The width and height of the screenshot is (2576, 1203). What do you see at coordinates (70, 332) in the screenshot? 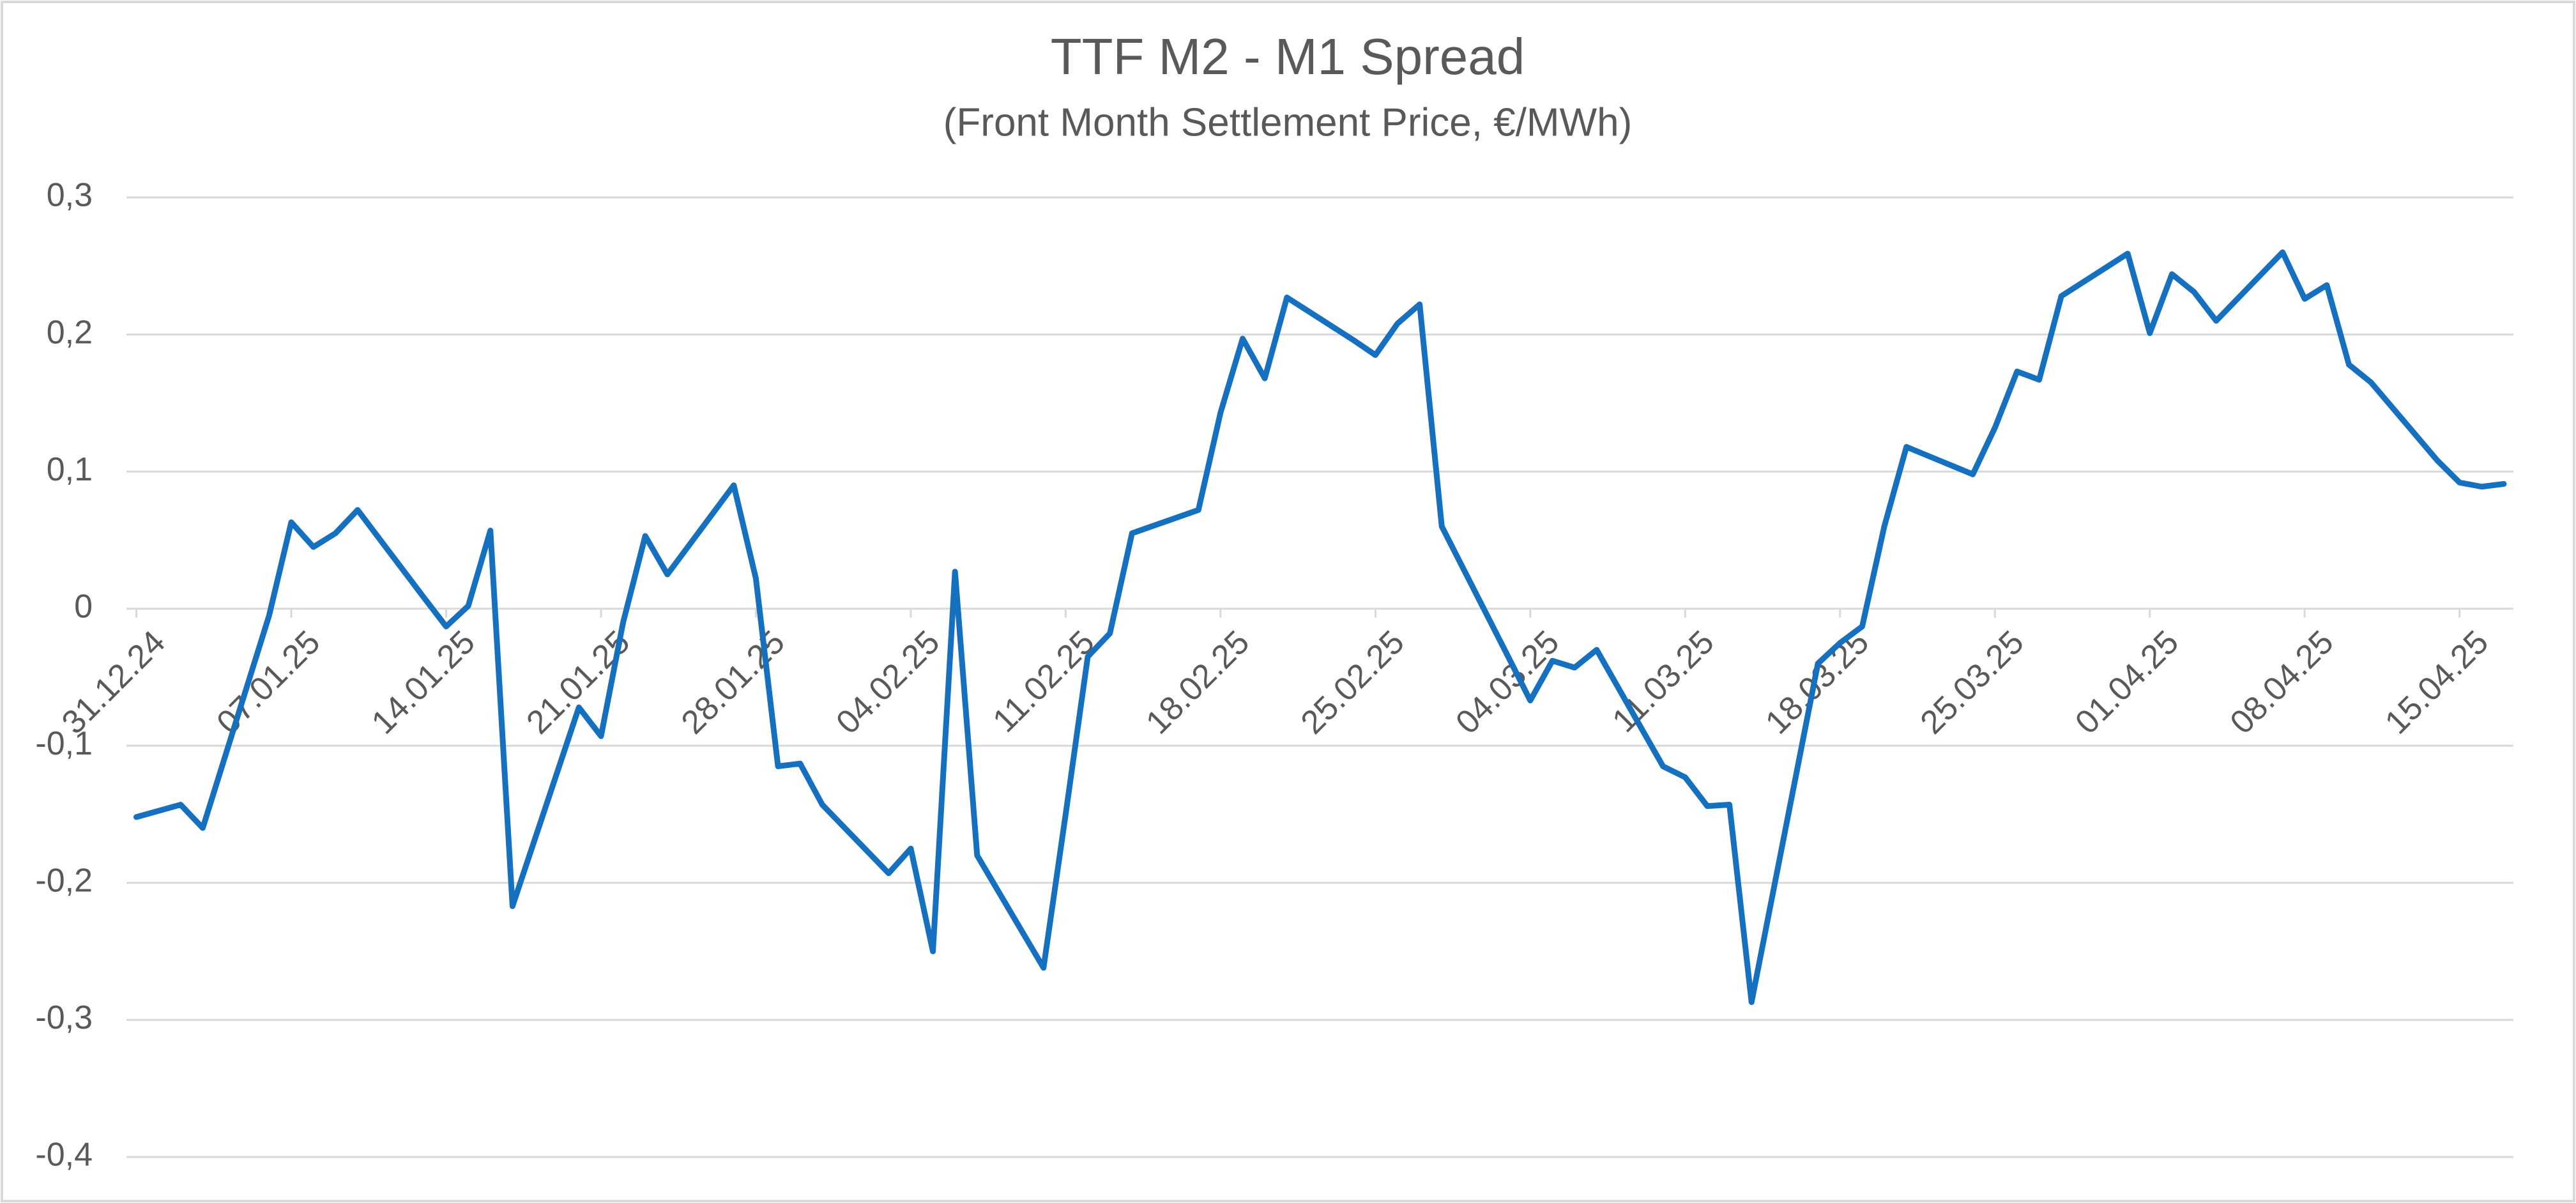
I see `y-tick-label: 0,2` at bounding box center [70, 332].